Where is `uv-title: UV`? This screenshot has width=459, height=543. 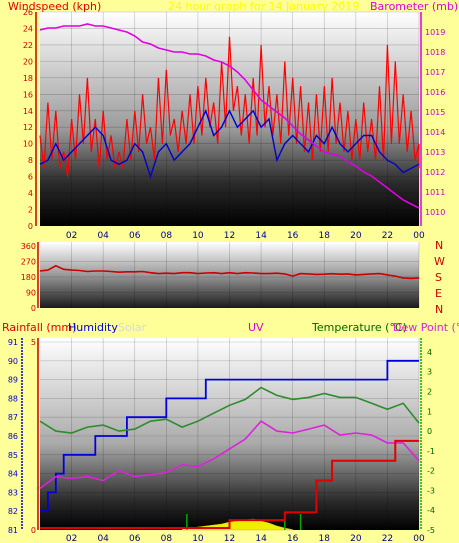
uv-title: UV is located at coordinates (256, 327).